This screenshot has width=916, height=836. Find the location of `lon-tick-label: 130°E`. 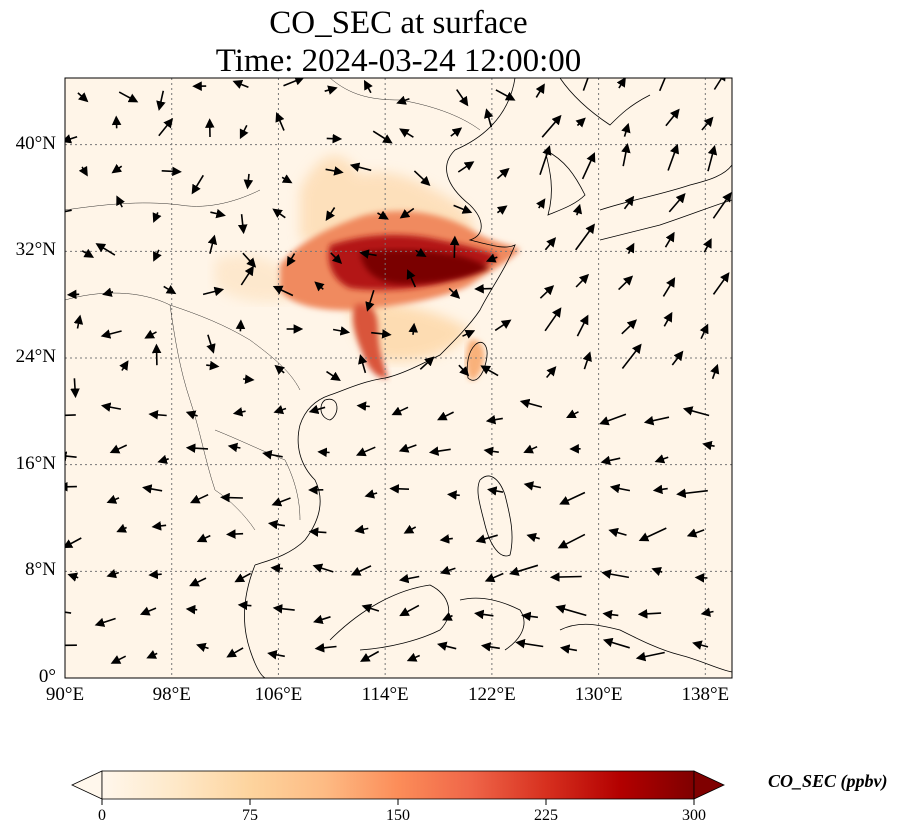

lon-tick-label: 130°E is located at coordinates (598, 694).